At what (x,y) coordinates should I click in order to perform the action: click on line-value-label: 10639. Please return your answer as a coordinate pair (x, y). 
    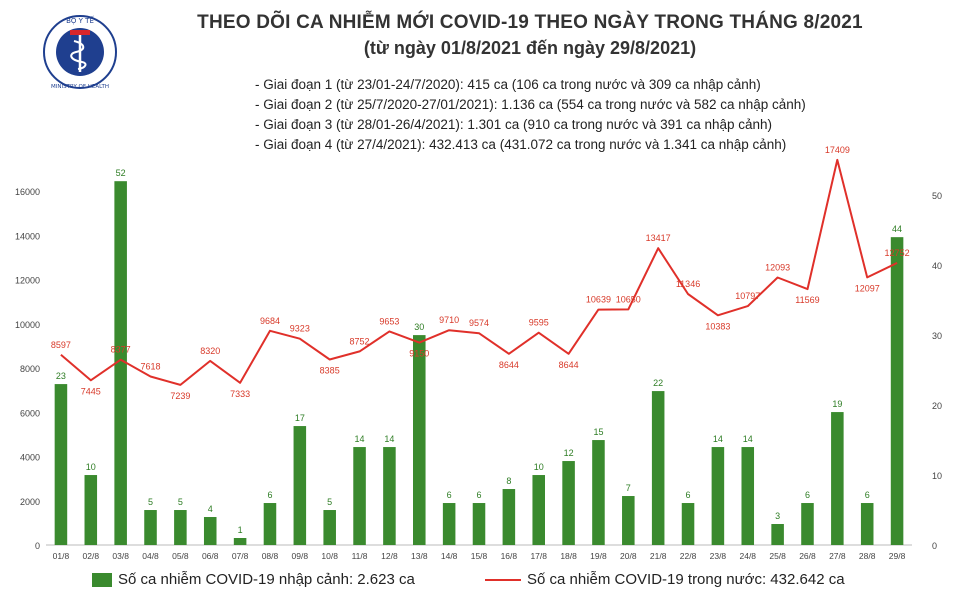
    Looking at the image, I should click on (598, 300).